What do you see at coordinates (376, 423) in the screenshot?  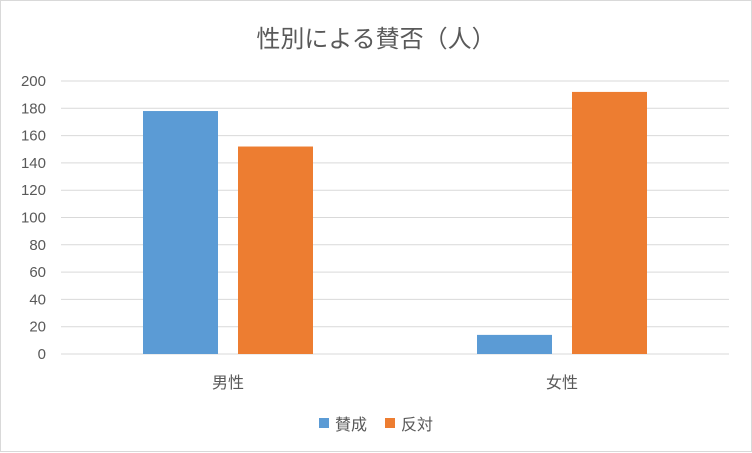 I see `legend: 賛成 反対` at bounding box center [376, 423].